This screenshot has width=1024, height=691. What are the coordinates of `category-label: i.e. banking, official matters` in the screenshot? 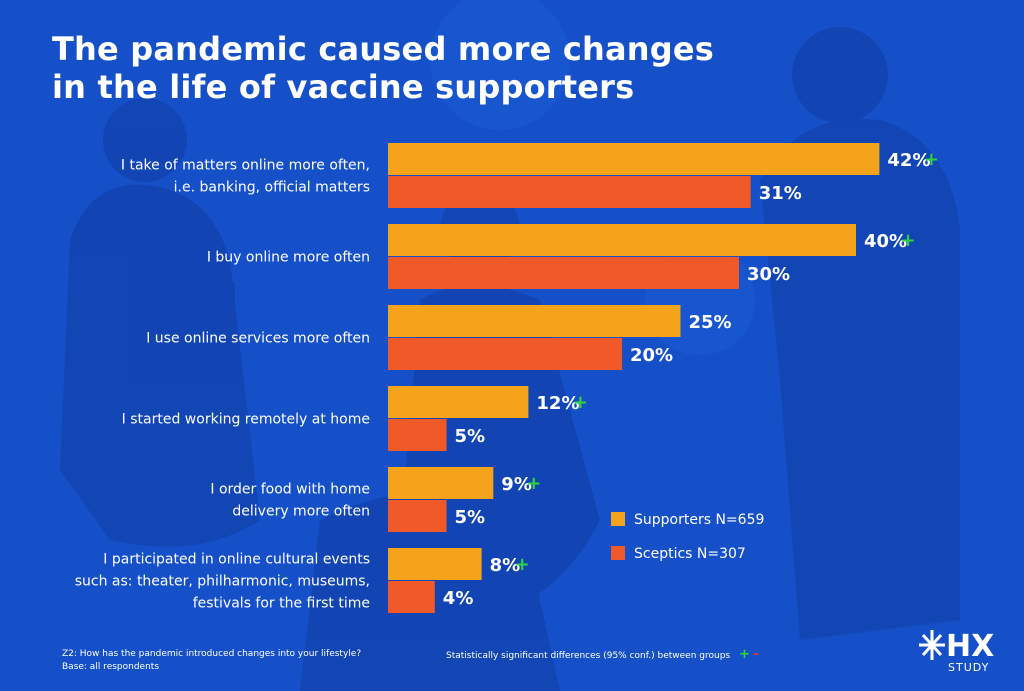 It's located at (272, 188).